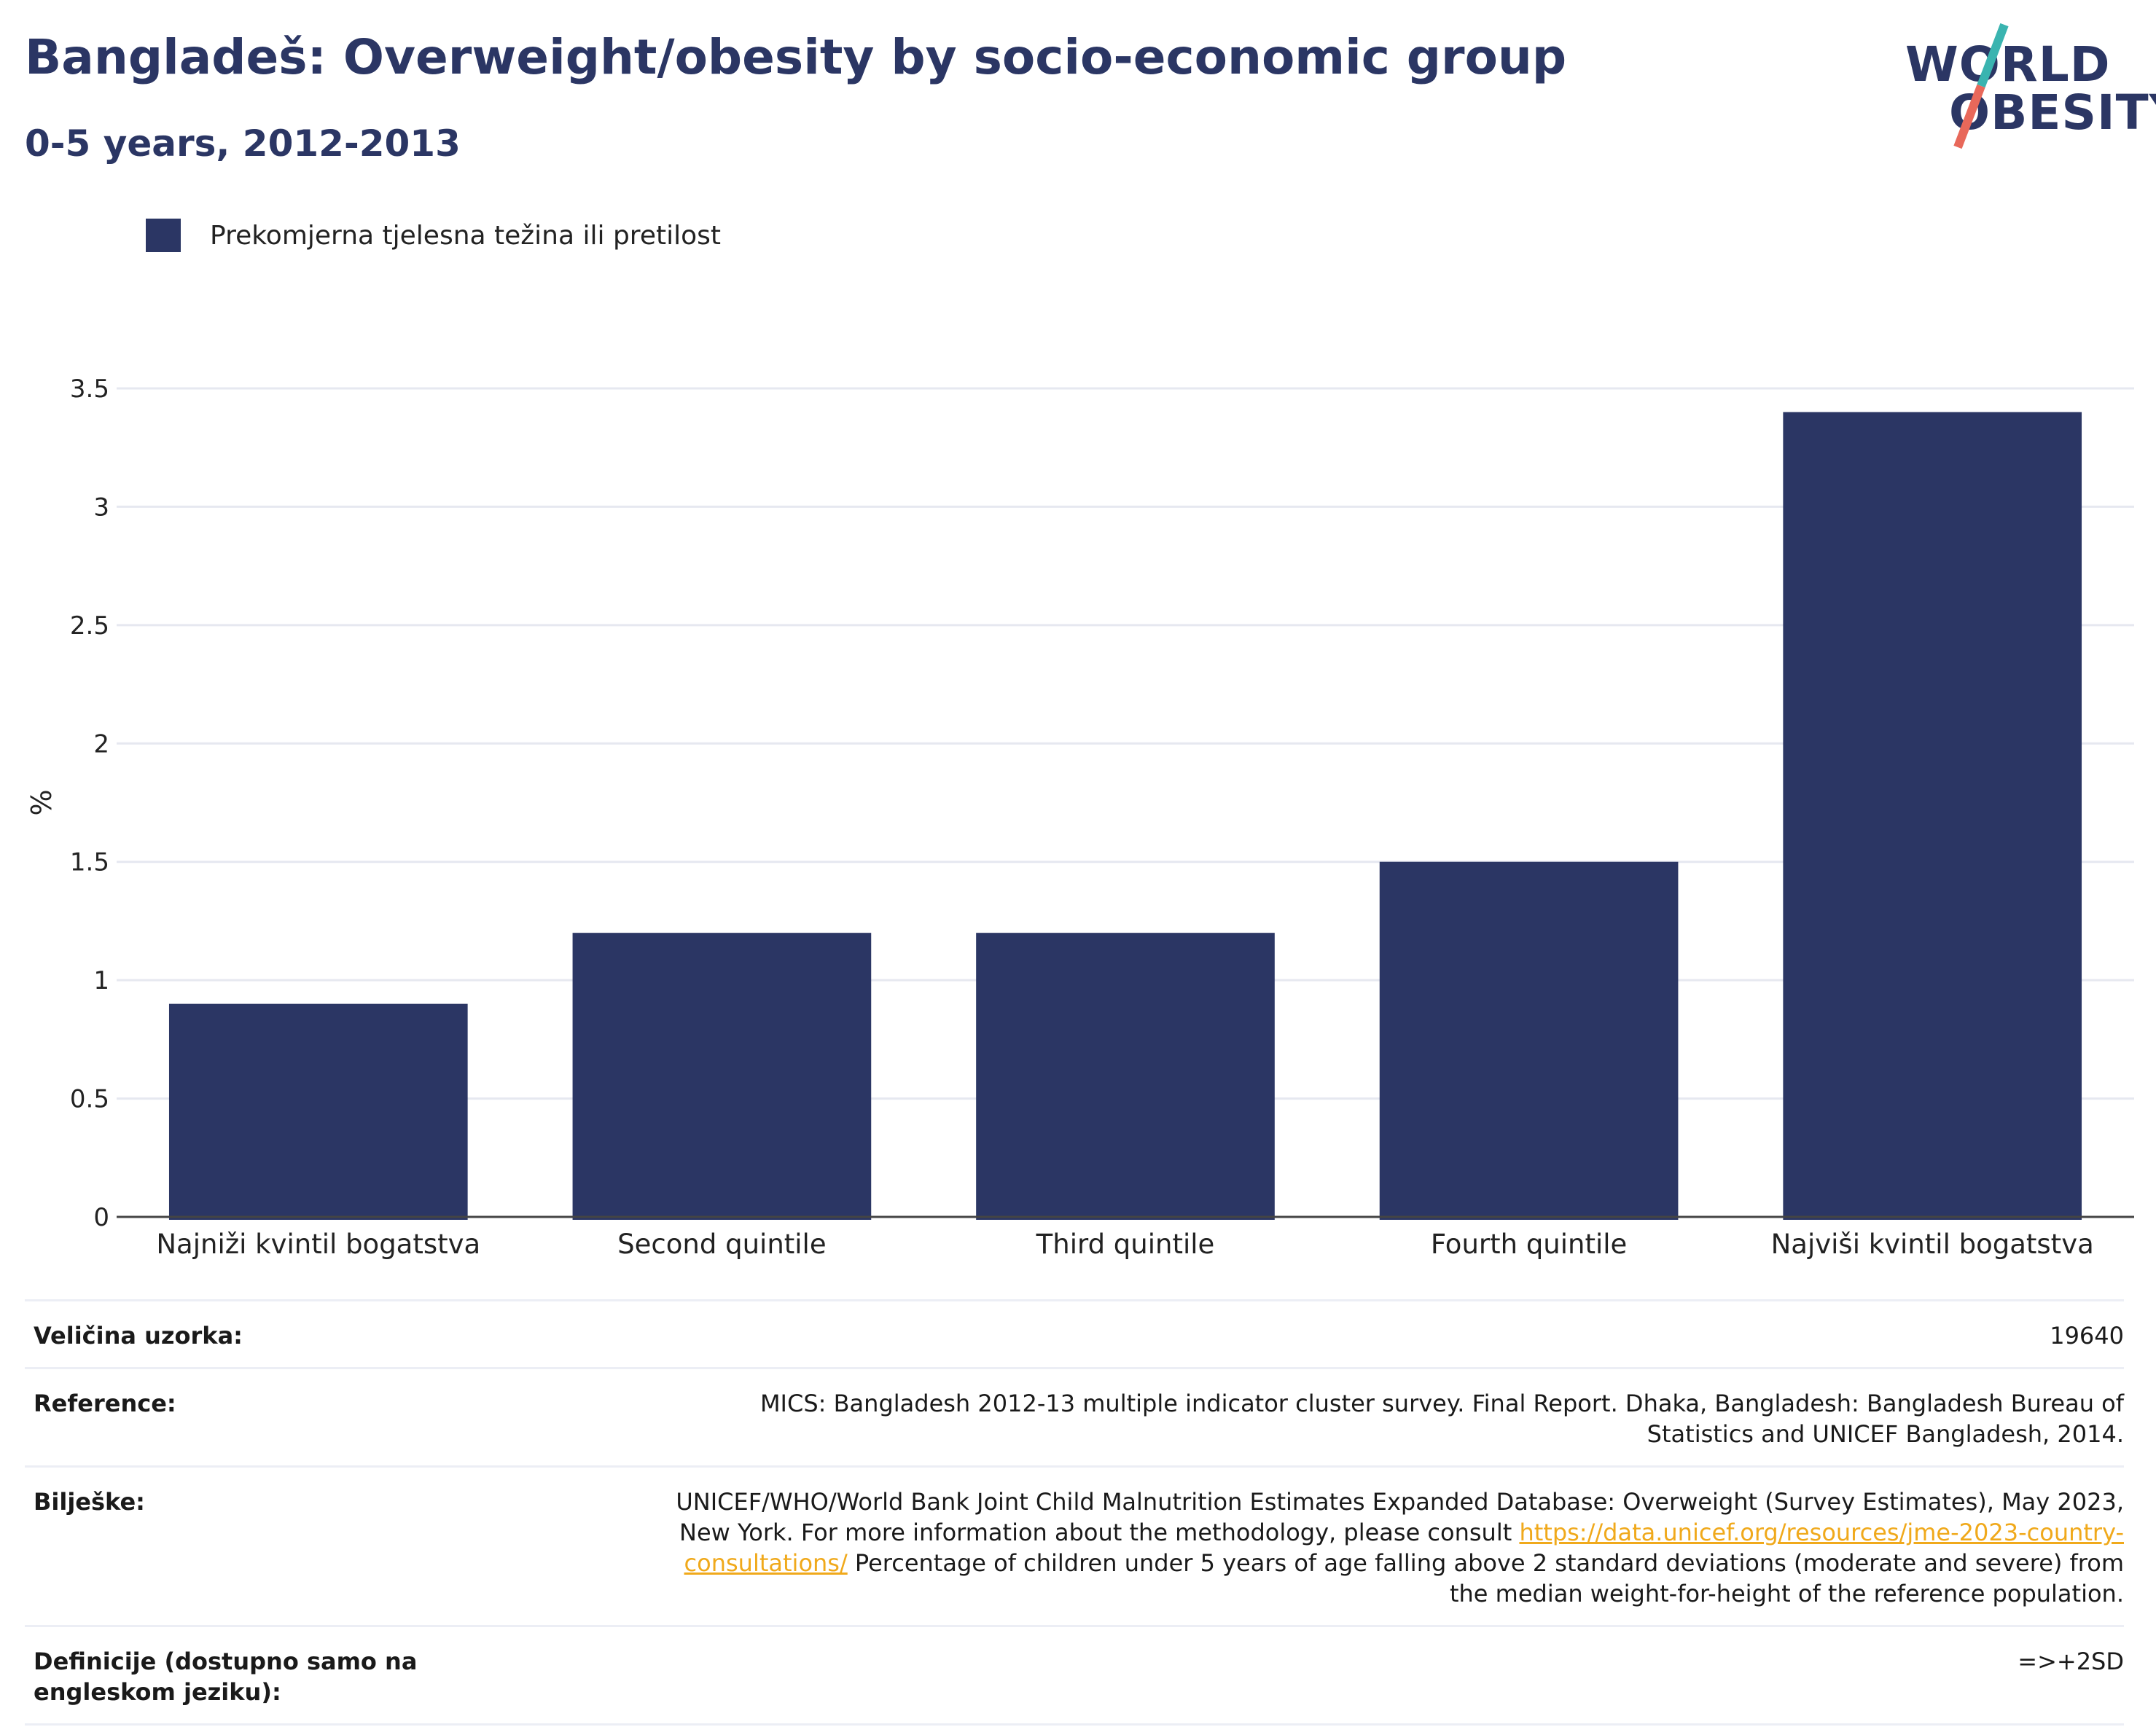 This screenshot has width=2156, height=1735. I want to click on y-tick-label: 0.5, so click(90, 1099).